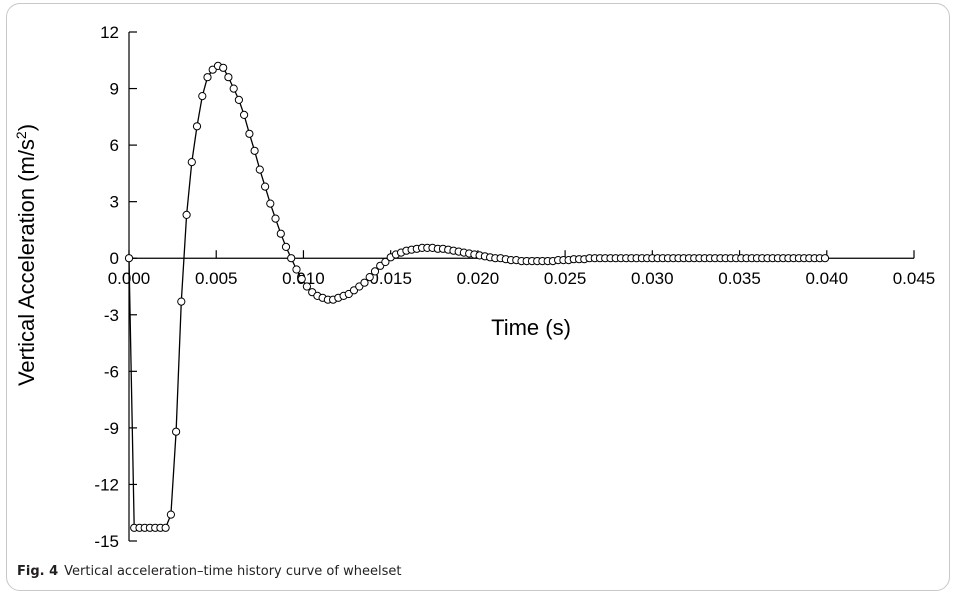 The width and height of the screenshot is (956, 594). Describe the element at coordinates (114, 258) in the screenshot. I see `y-tick-label: 0` at that location.